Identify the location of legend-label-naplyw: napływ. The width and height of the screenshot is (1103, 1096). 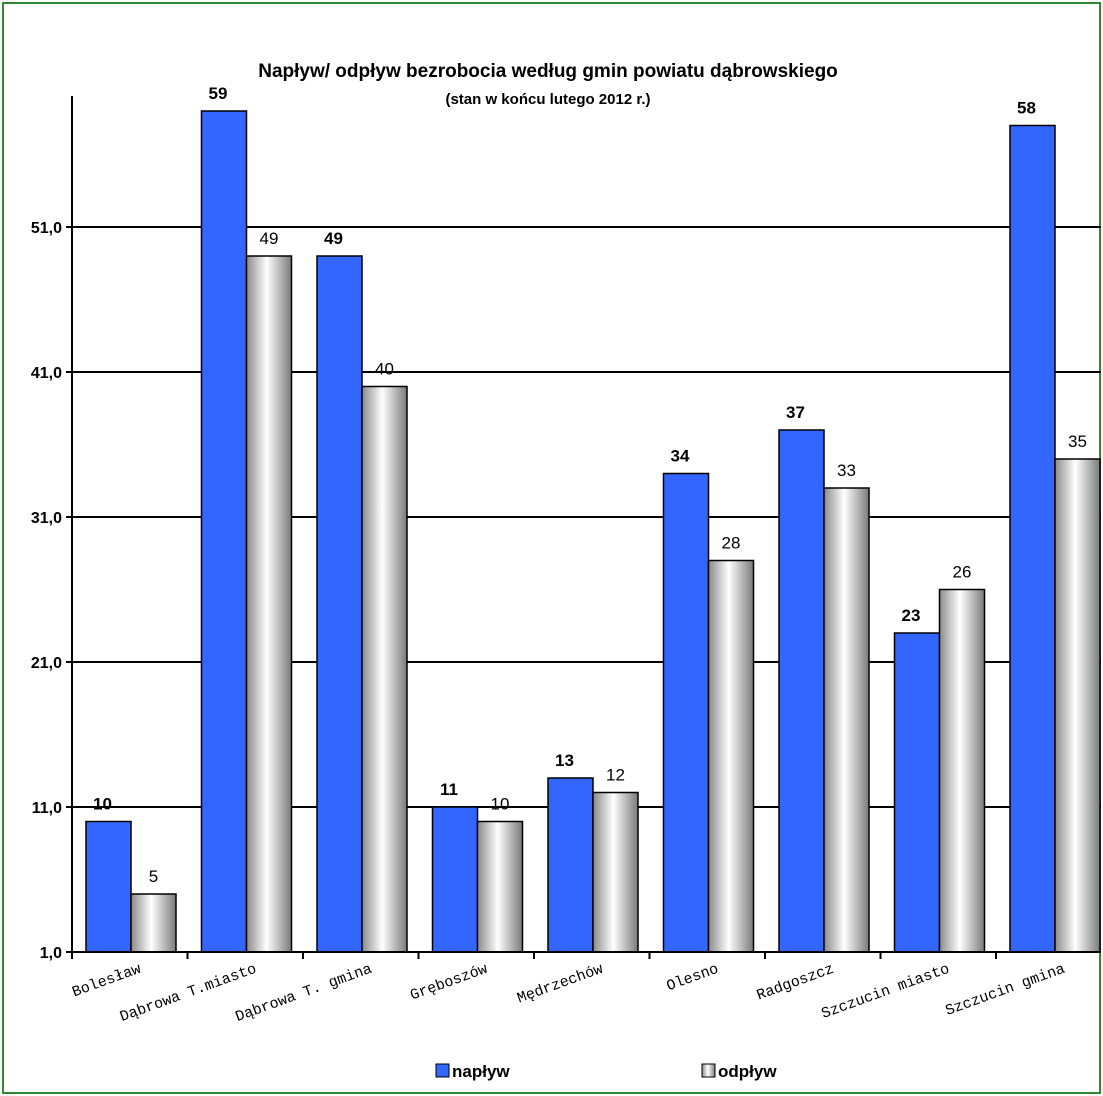
(481, 1071).